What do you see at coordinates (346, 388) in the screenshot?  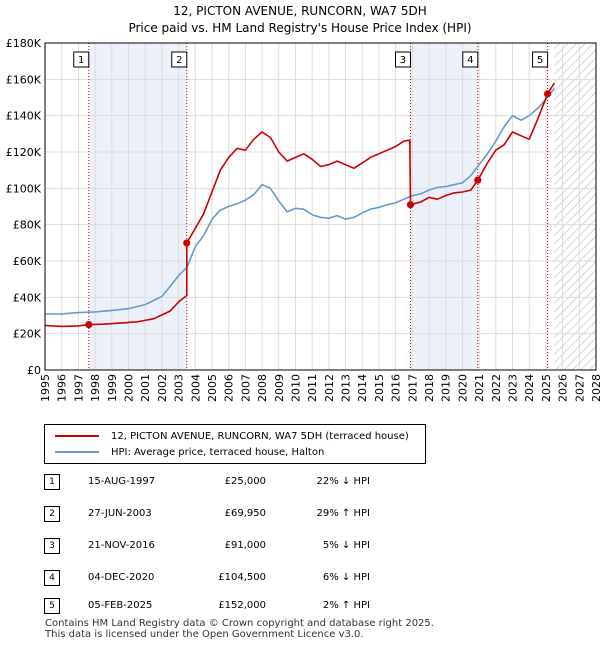 I see `x-tick-label: 2013` at bounding box center [346, 388].